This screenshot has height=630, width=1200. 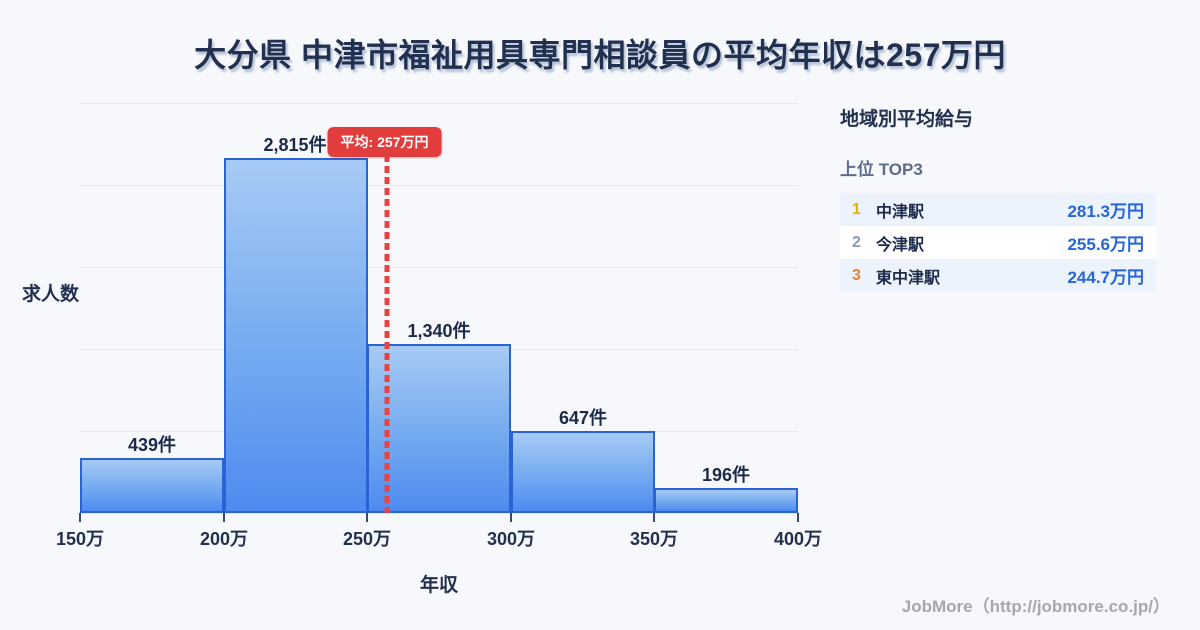 I want to click on x-axis-tick-label: 300万, so click(x=511, y=539).